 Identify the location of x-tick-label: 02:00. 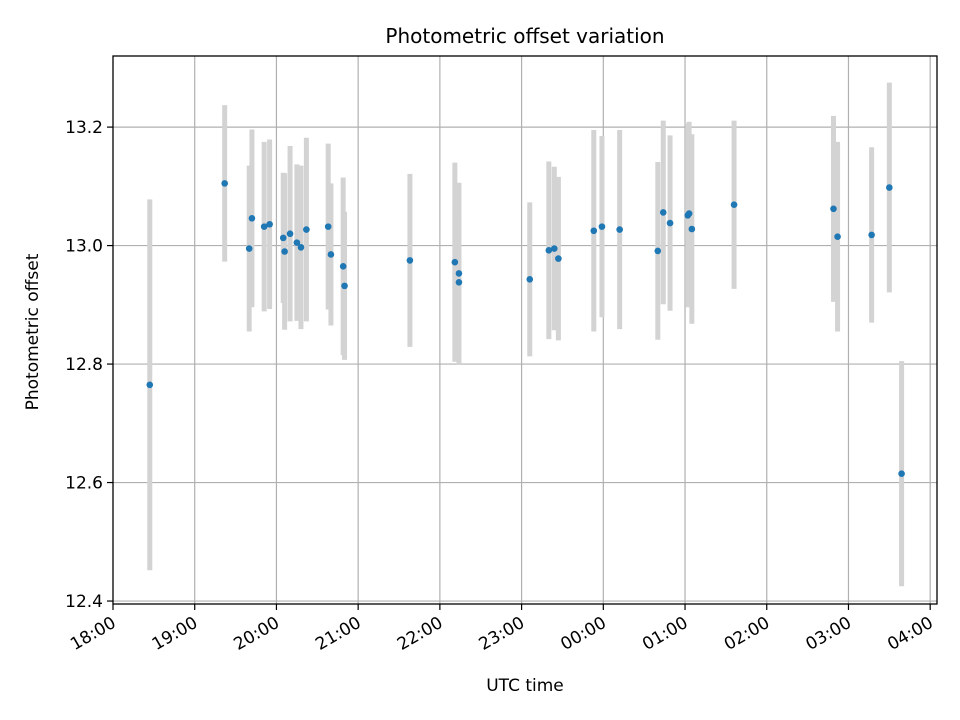
(747, 634).